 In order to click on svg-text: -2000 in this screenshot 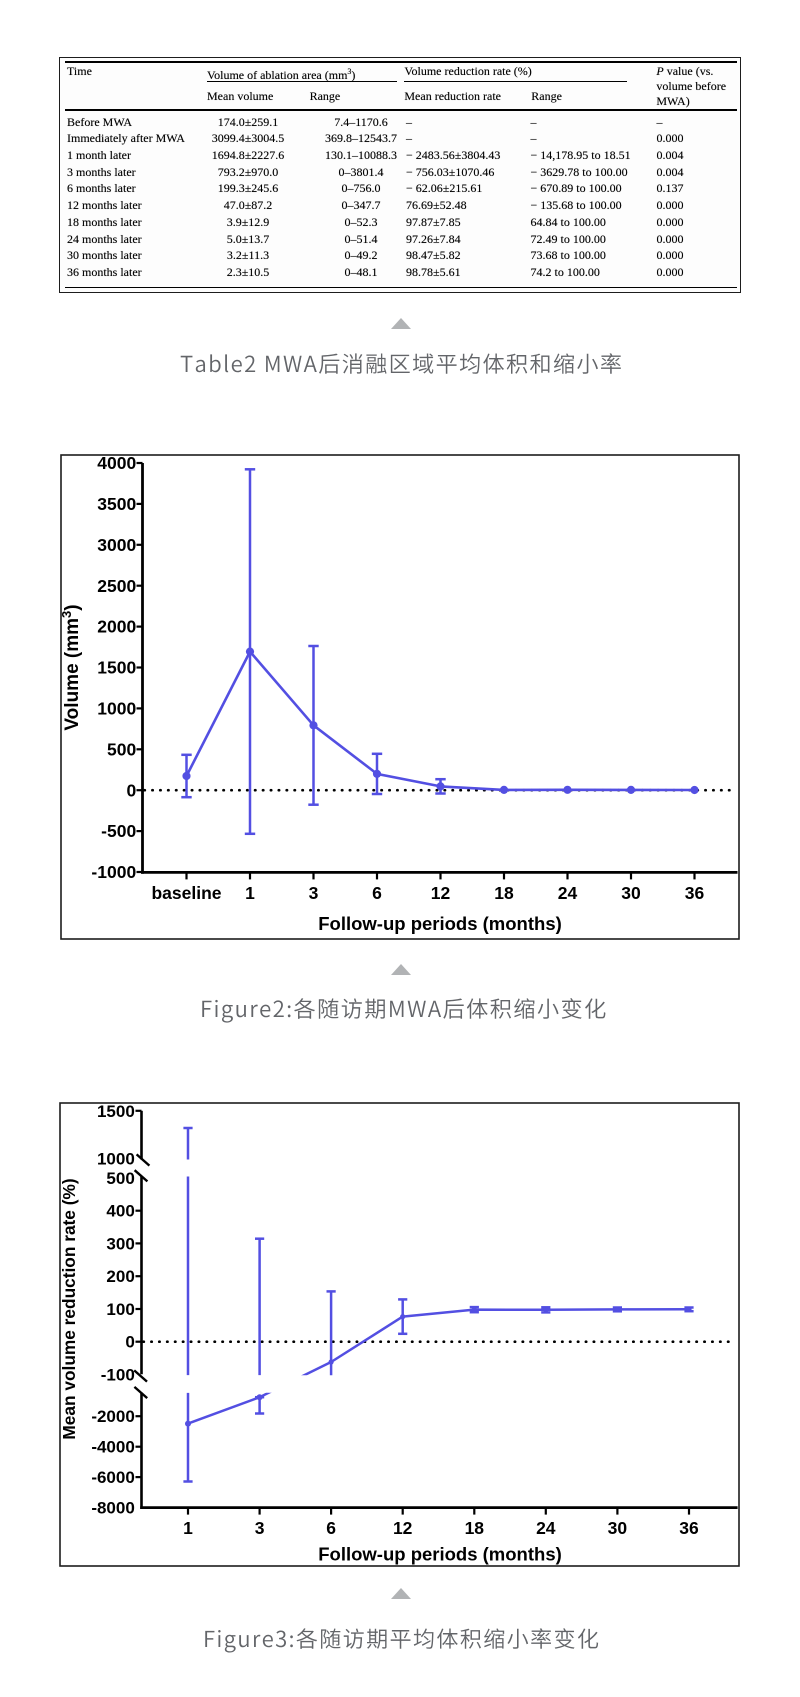, I will do `click(112, 1416)`.